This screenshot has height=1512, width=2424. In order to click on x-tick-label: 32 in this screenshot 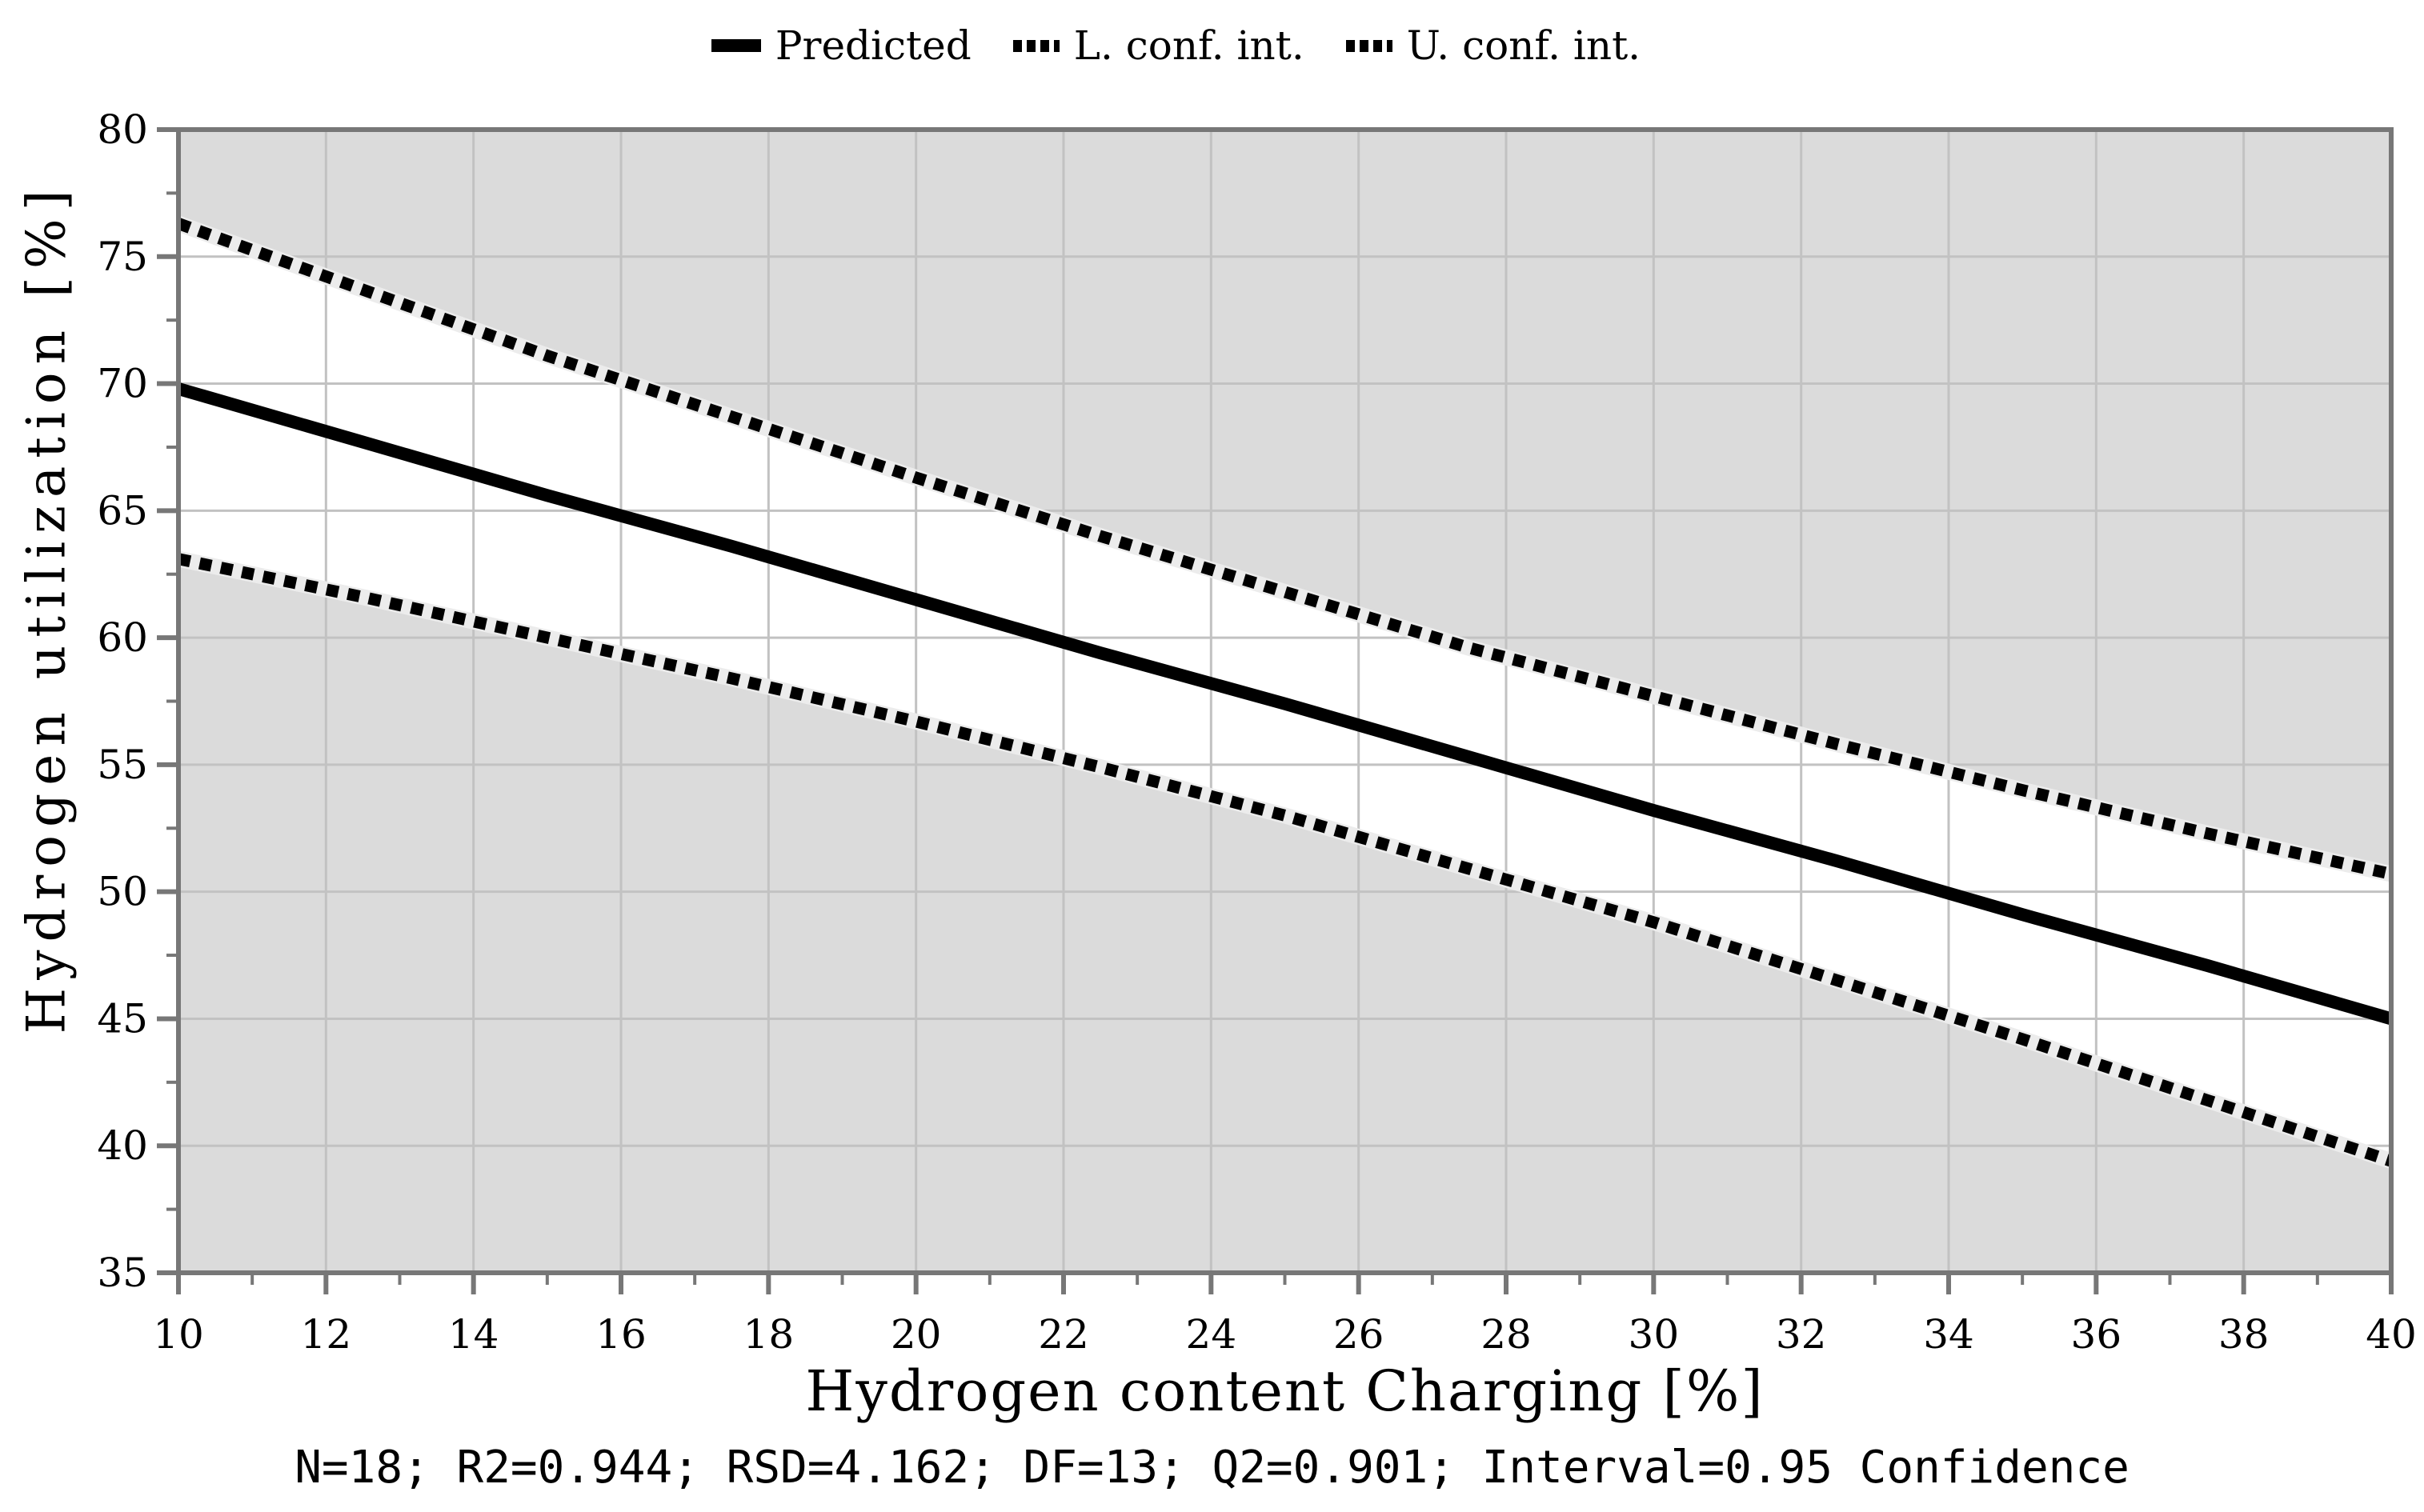, I will do `click(1801, 1334)`.